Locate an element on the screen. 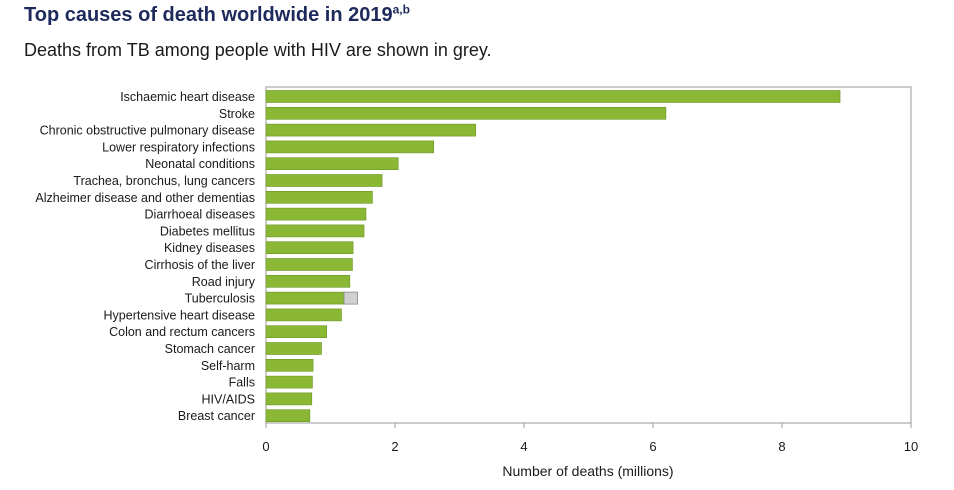  category-label-colon-and-rectum-cancers: Colon and rectum cancers is located at coordinates (182, 332).